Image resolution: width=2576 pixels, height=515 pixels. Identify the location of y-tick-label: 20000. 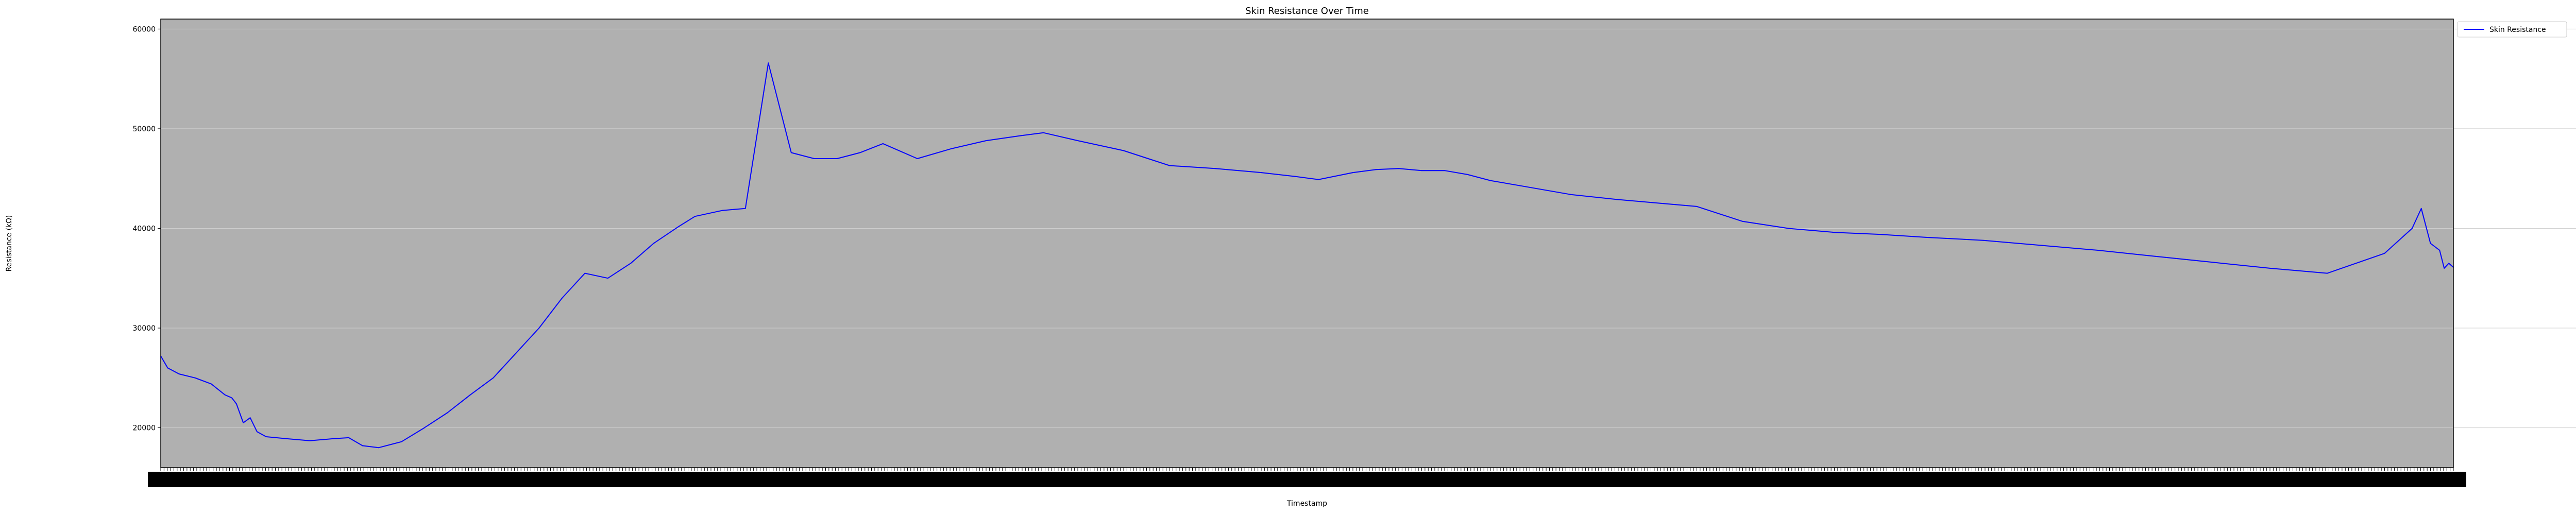
(144, 429).